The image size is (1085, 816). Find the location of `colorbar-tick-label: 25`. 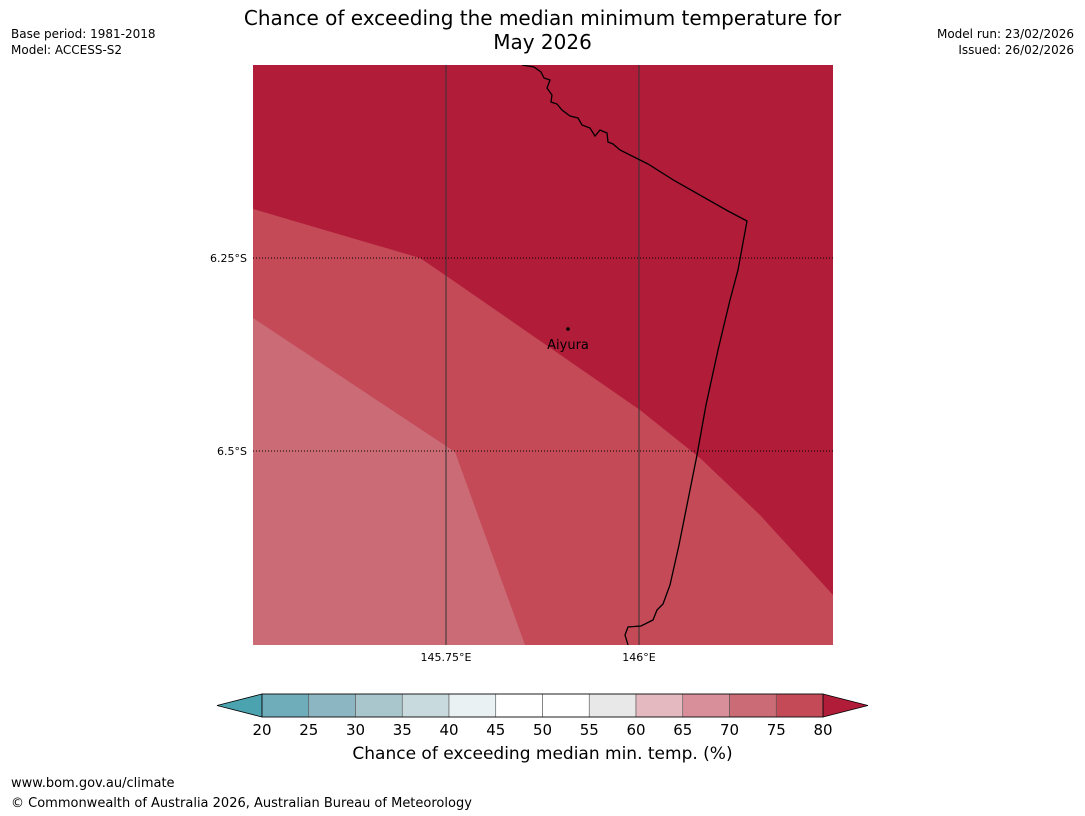

colorbar-tick-label: 25 is located at coordinates (308, 730).